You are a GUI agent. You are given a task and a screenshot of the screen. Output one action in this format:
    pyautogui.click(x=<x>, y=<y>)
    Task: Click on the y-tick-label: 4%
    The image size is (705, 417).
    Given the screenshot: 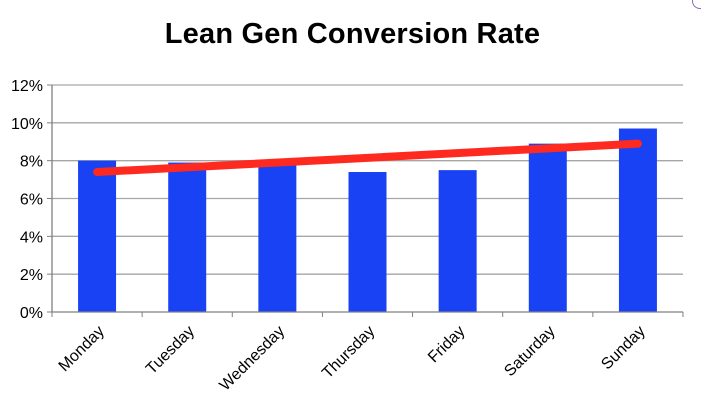 What is the action you would take?
    pyautogui.click(x=31, y=237)
    